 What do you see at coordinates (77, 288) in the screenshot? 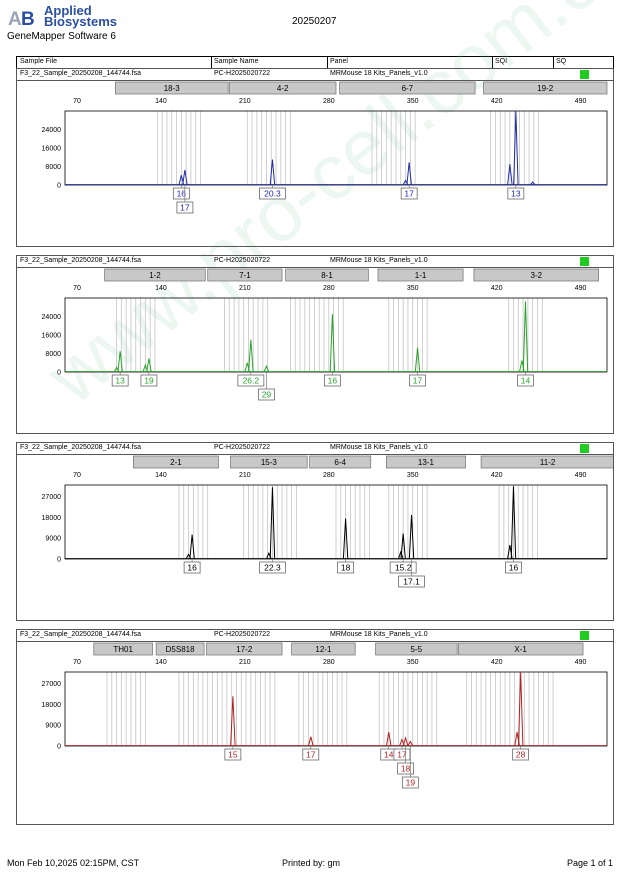
I see `x-tick-label: 70` at bounding box center [77, 288].